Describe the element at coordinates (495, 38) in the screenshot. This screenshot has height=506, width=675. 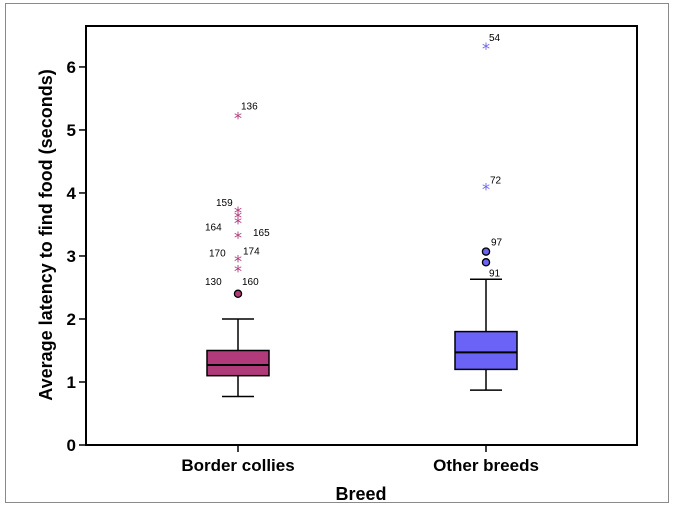
I see `outlier-case-label: 54` at that location.